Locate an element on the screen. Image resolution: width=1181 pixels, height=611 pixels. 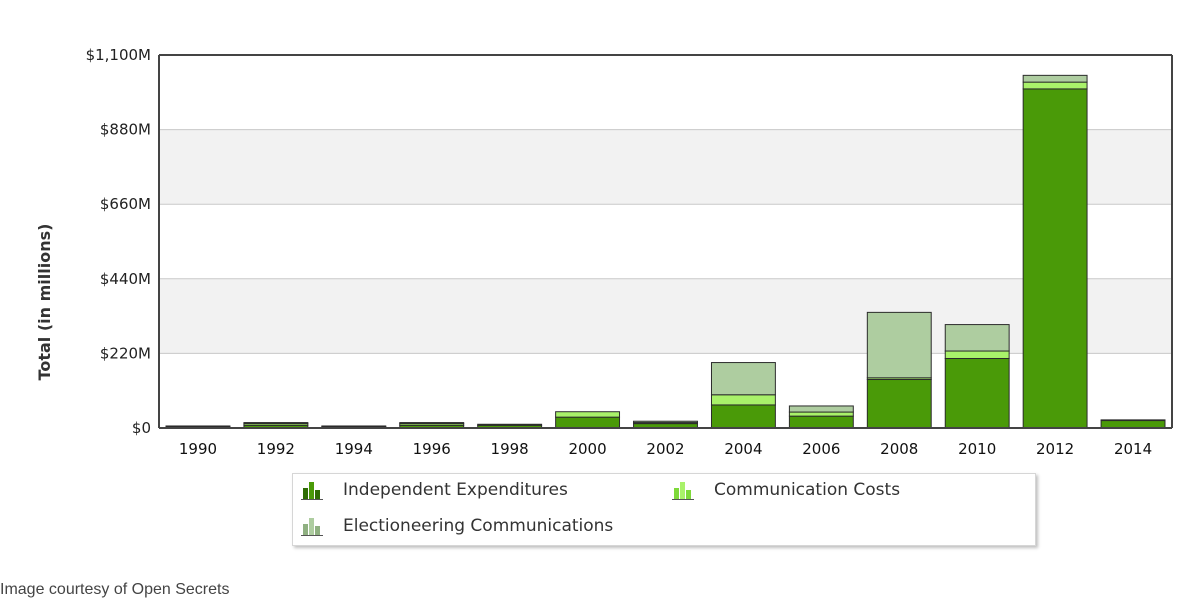
legend-item-communication-costs: Communication Costs is located at coordinates (786, 490).